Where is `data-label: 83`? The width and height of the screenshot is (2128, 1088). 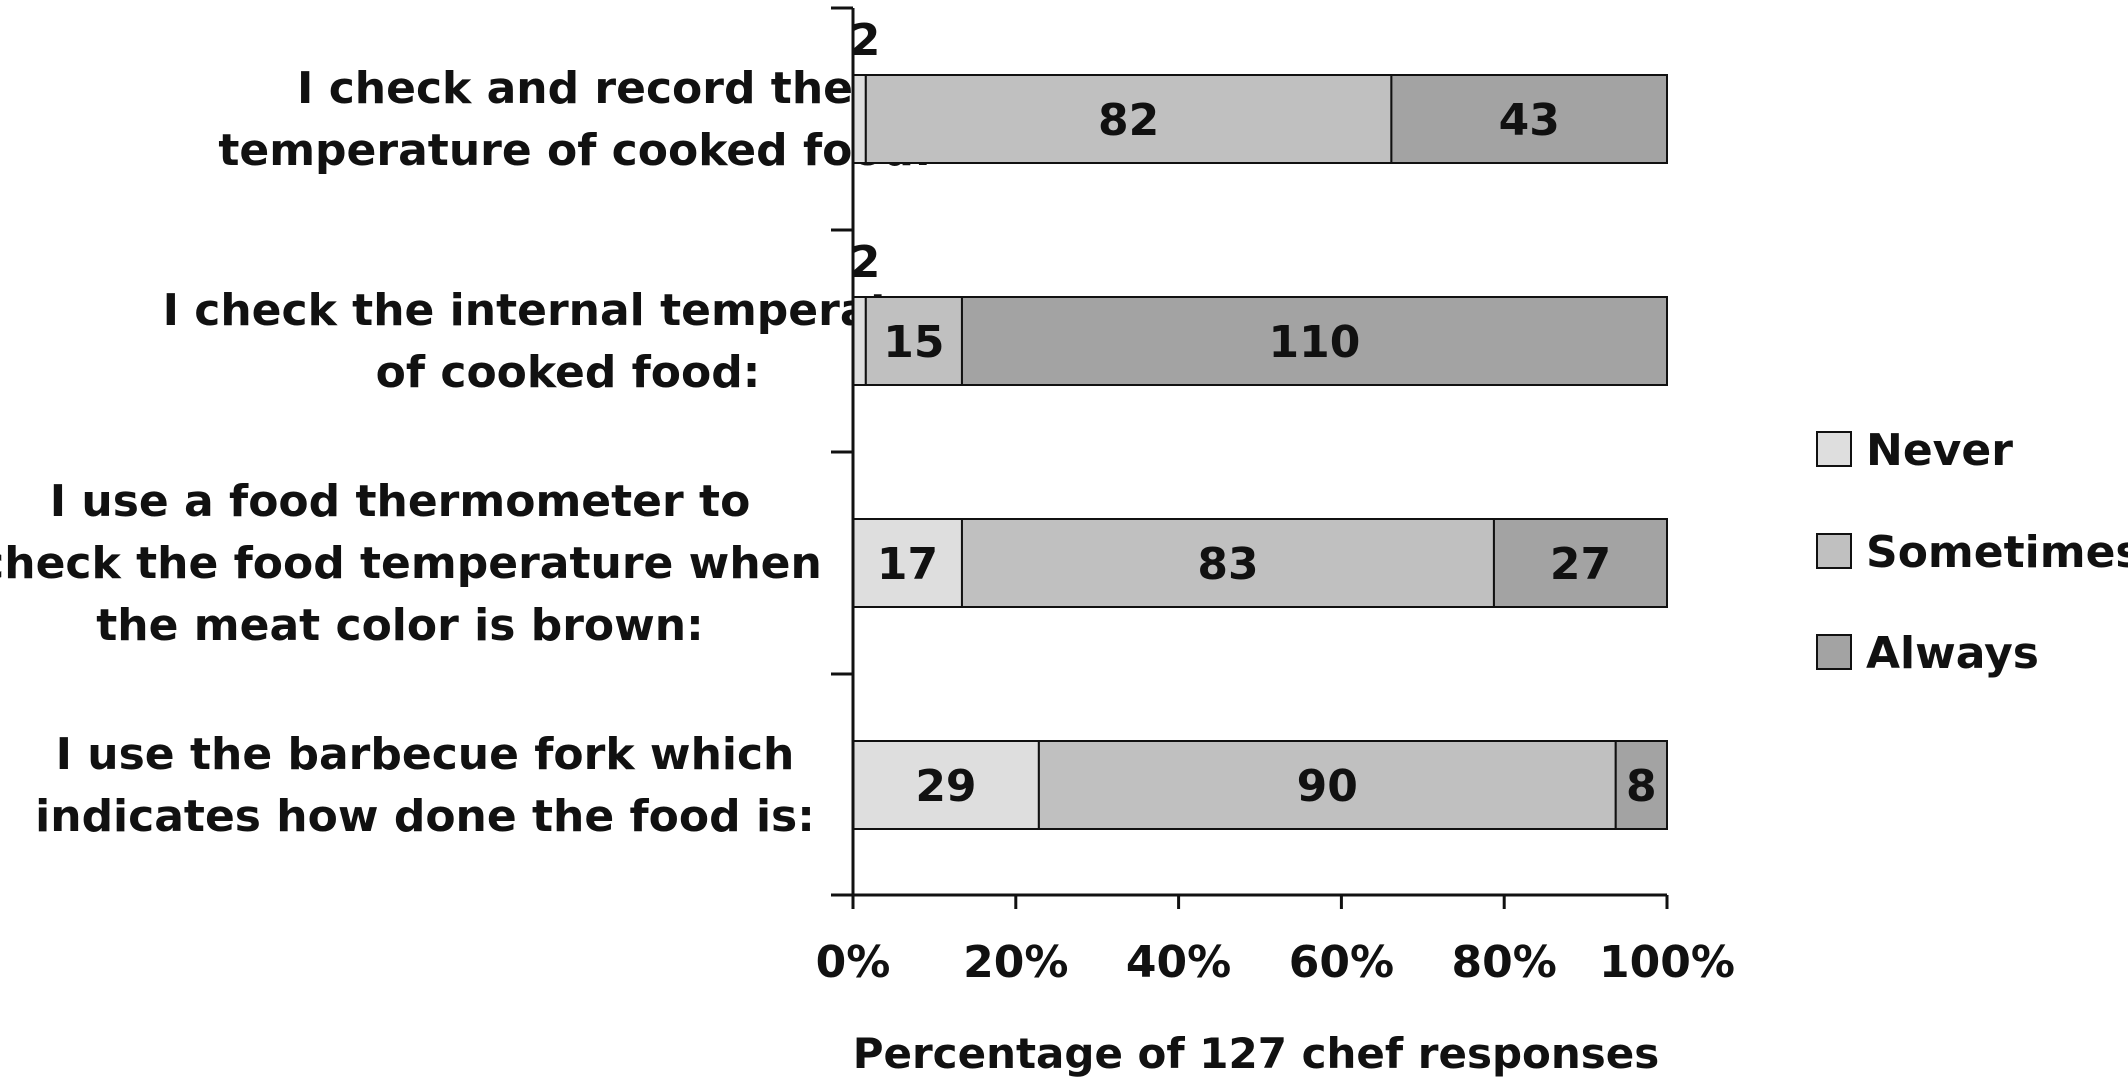
data-label: 83 is located at coordinates (1227, 564).